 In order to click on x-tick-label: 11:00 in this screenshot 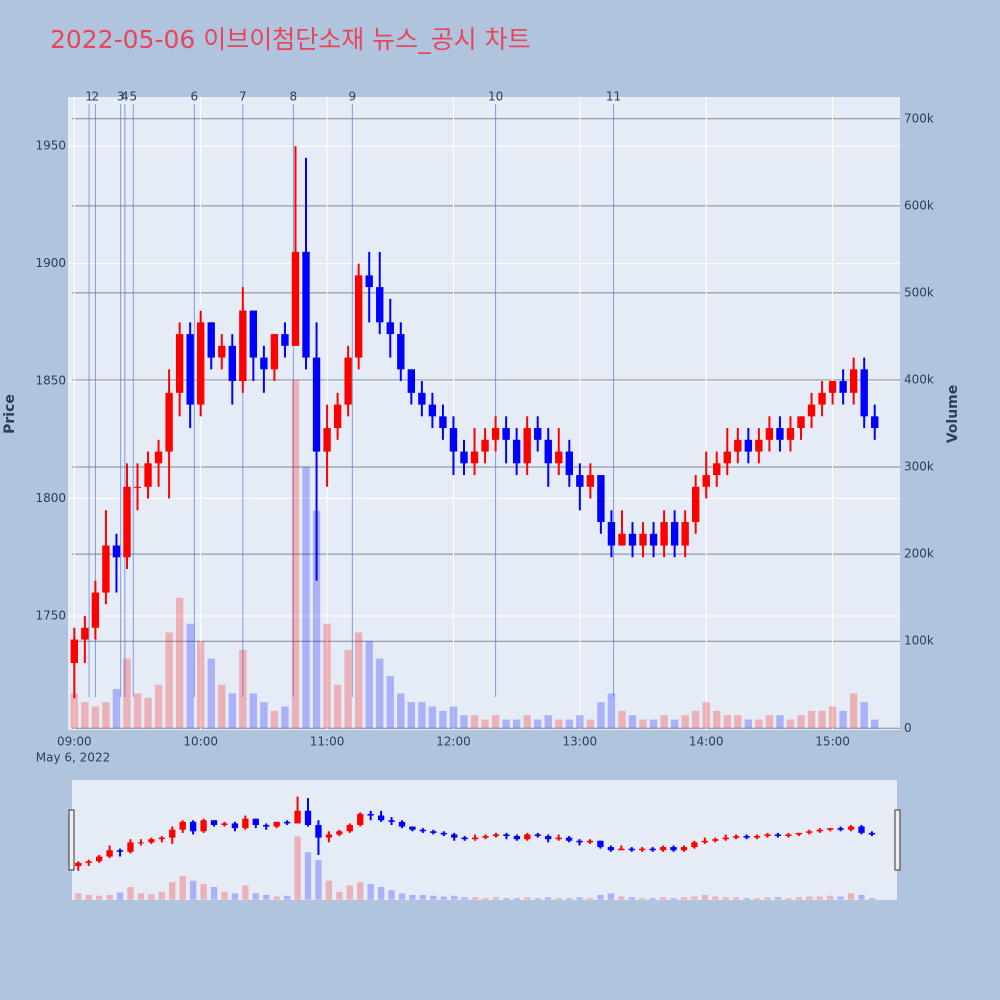, I will do `click(327, 742)`.